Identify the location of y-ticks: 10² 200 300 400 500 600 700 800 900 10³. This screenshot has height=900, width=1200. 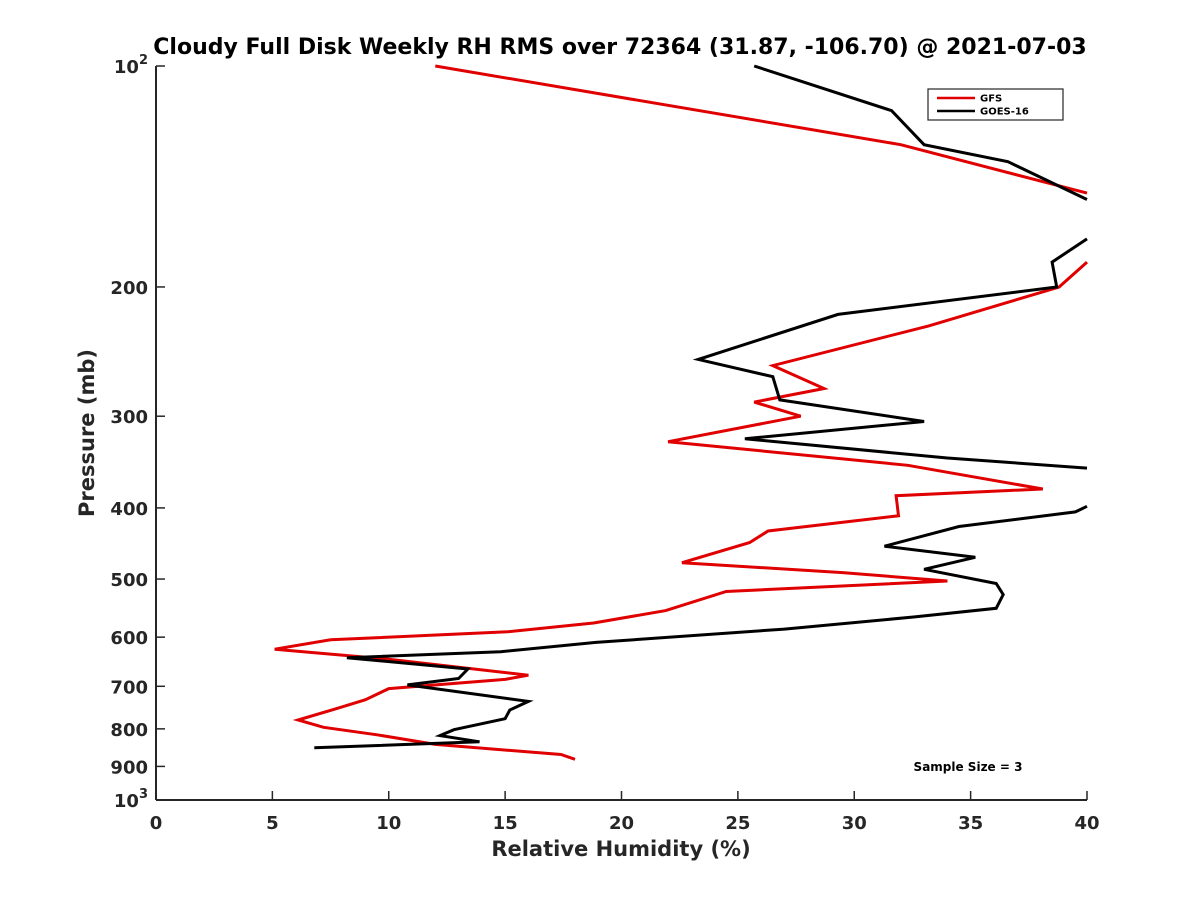
(137, 432).